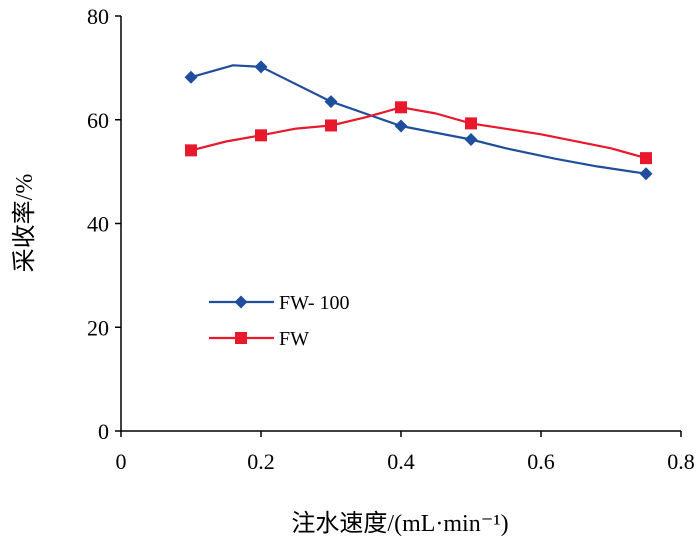 This screenshot has width=700, height=546. What do you see at coordinates (681, 461) in the screenshot?
I see `x-tick-label: 0.8` at bounding box center [681, 461].